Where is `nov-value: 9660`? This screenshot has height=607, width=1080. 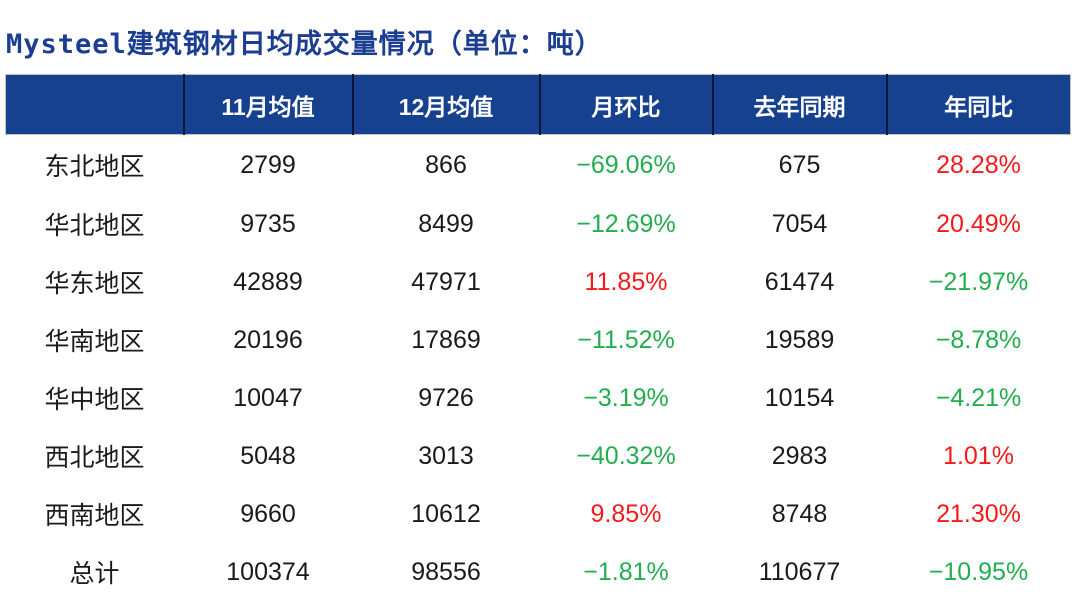 nov-value: 9660 is located at coordinates (268, 513).